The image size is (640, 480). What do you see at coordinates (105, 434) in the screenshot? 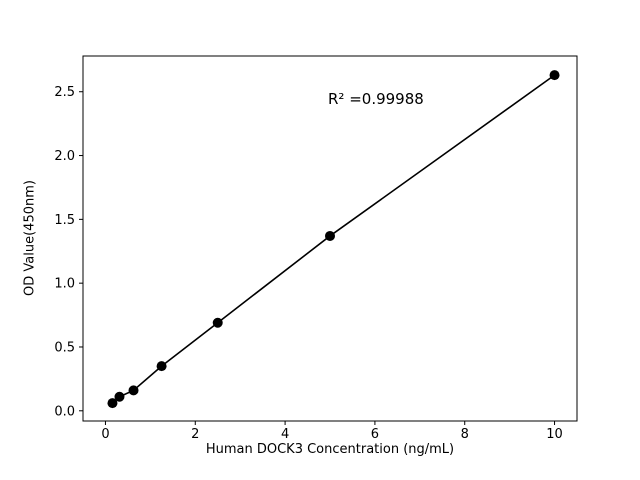
I see `x-tick-label: 0` at bounding box center [105, 434].